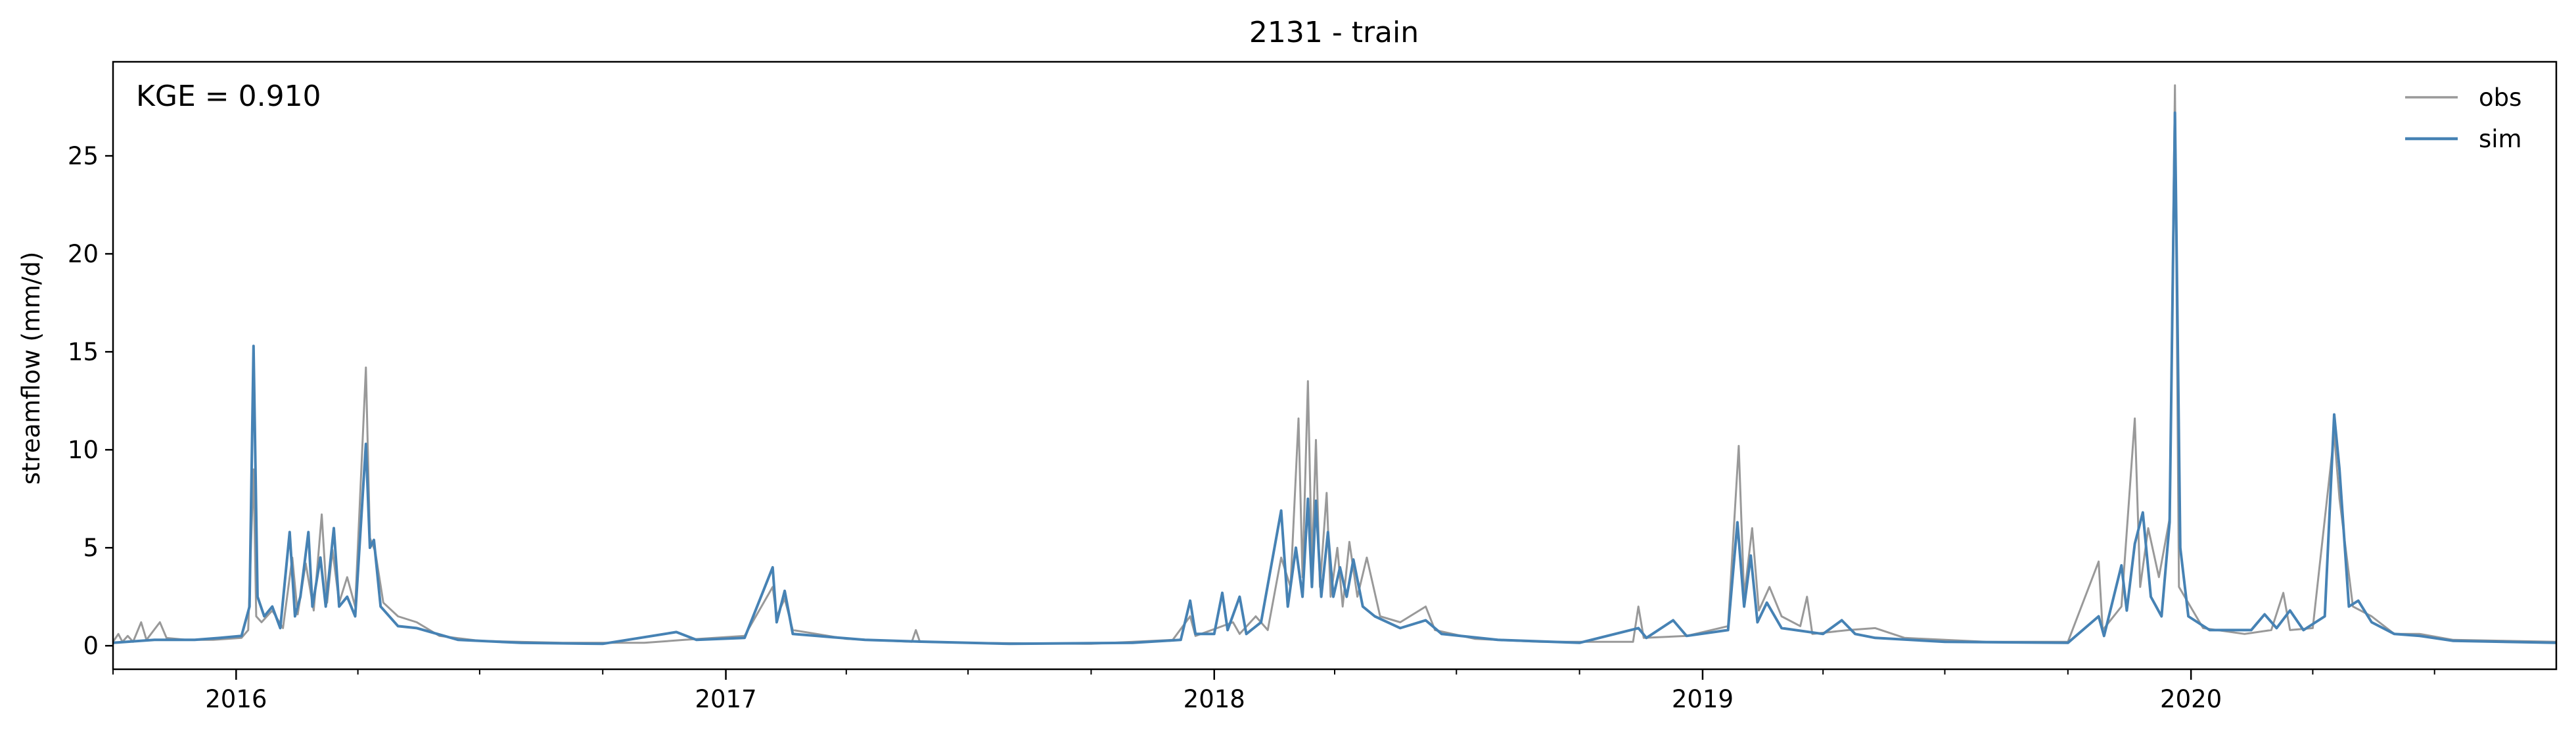  I want to click on x-tick-label: 2016, so click(236, 699).